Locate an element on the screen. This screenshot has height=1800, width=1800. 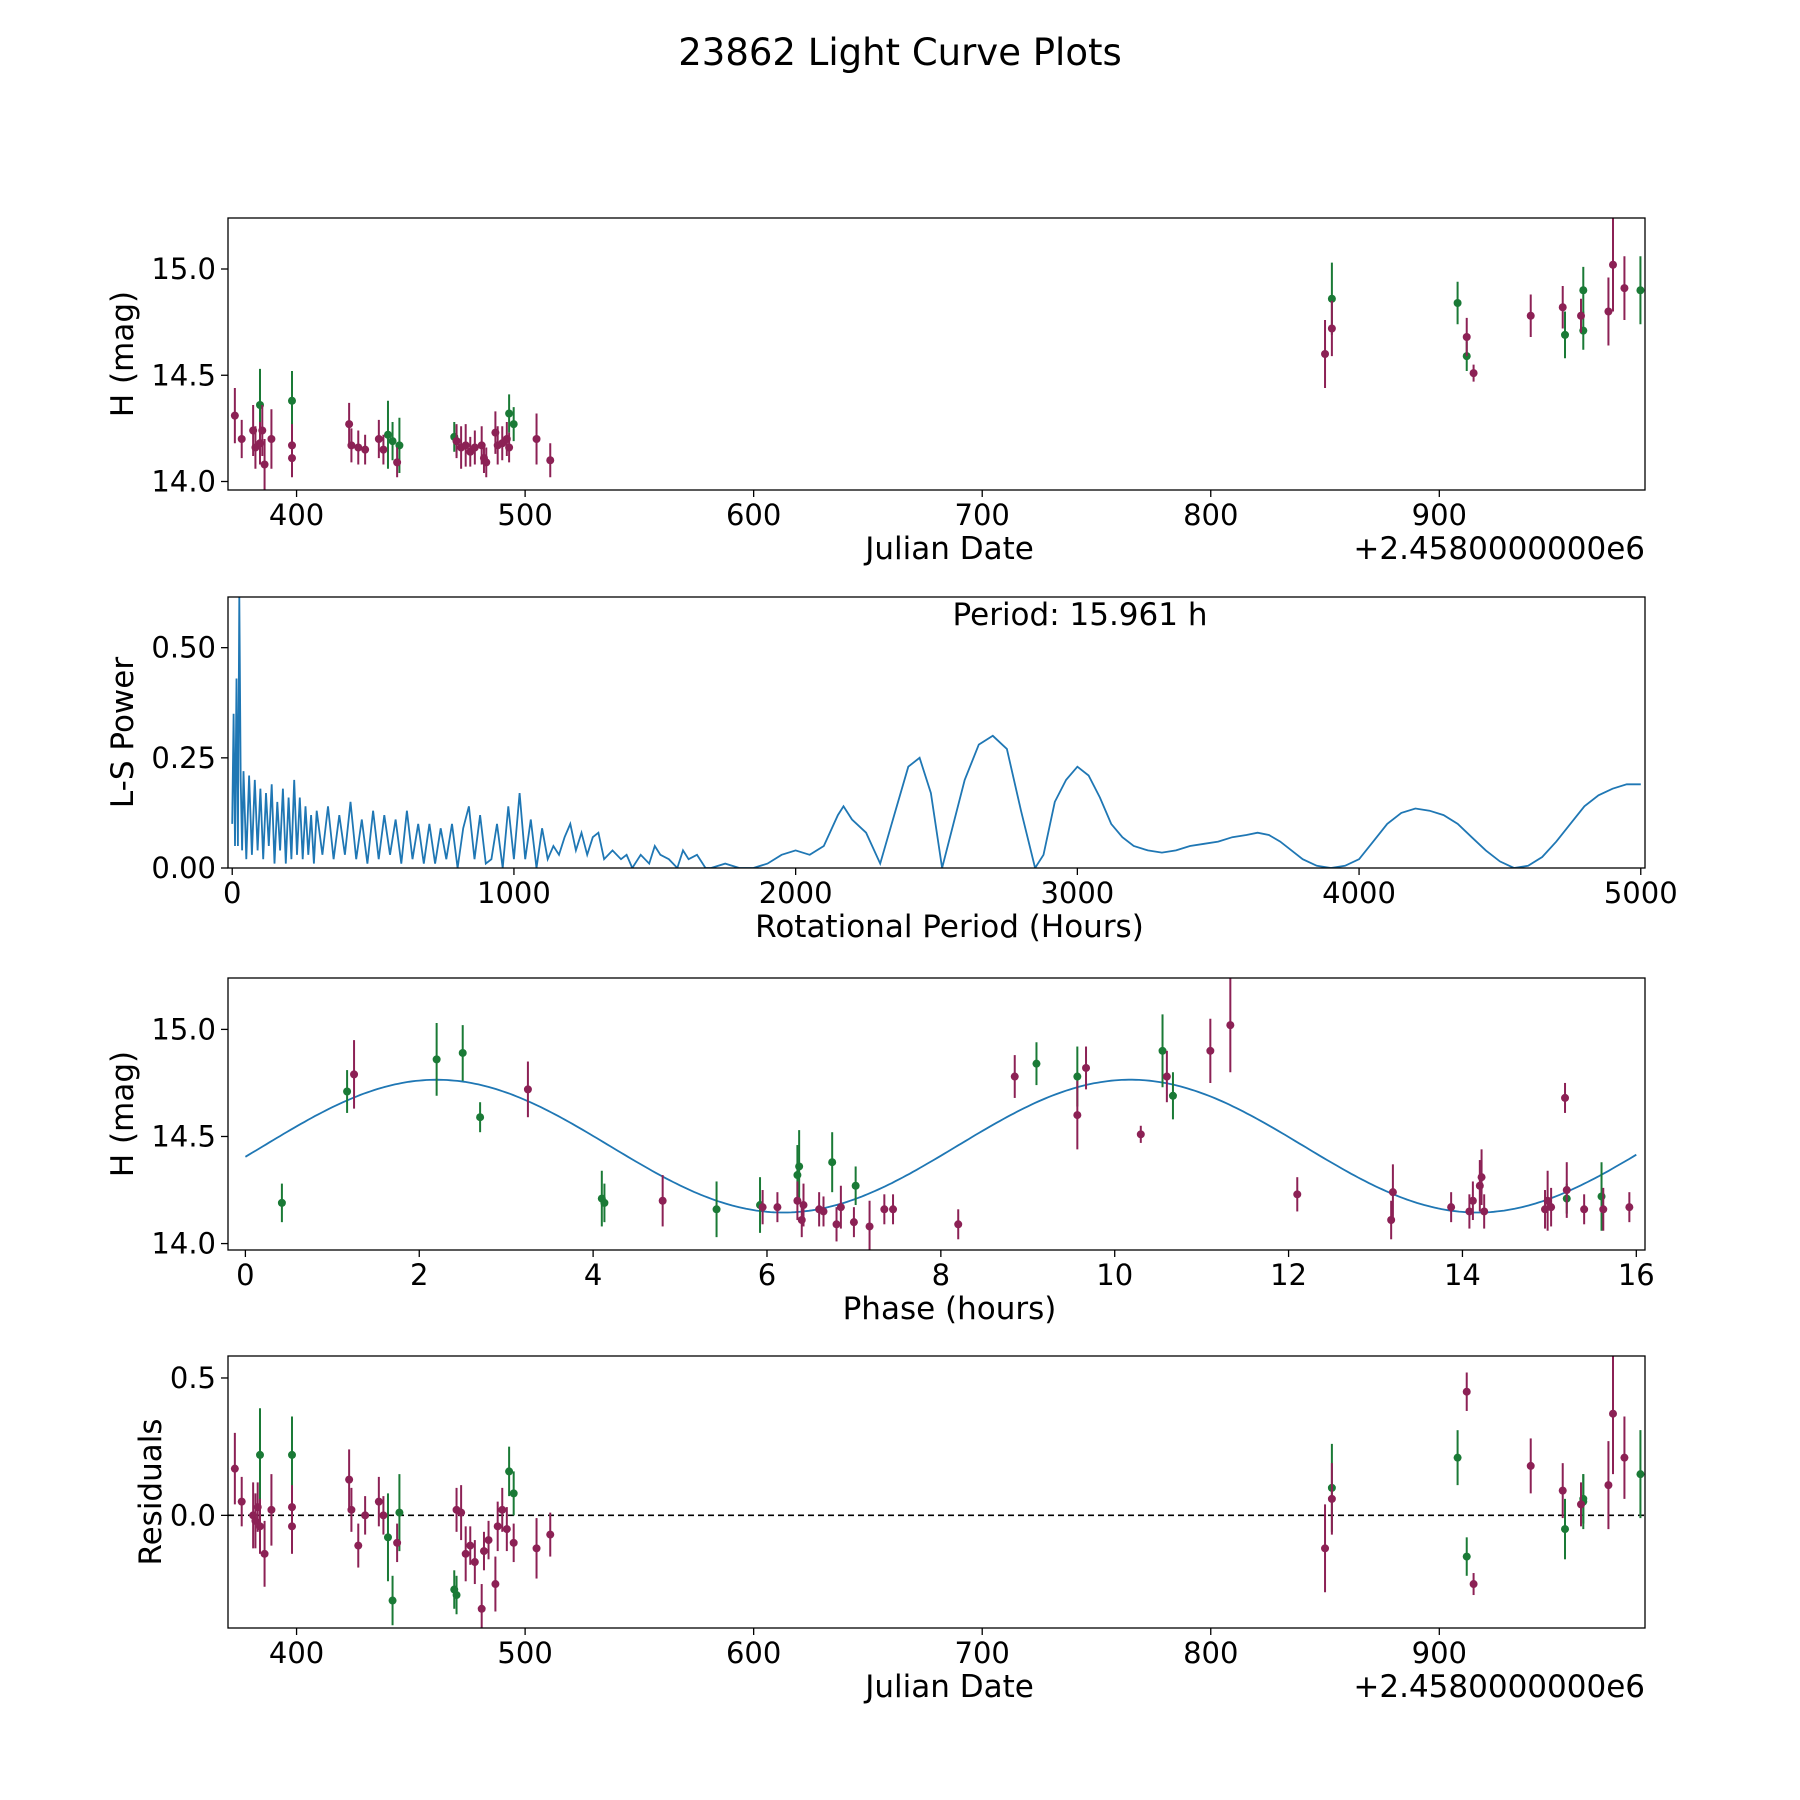
y-tick-label: 0.5 is located at coordinates (193, 1378).